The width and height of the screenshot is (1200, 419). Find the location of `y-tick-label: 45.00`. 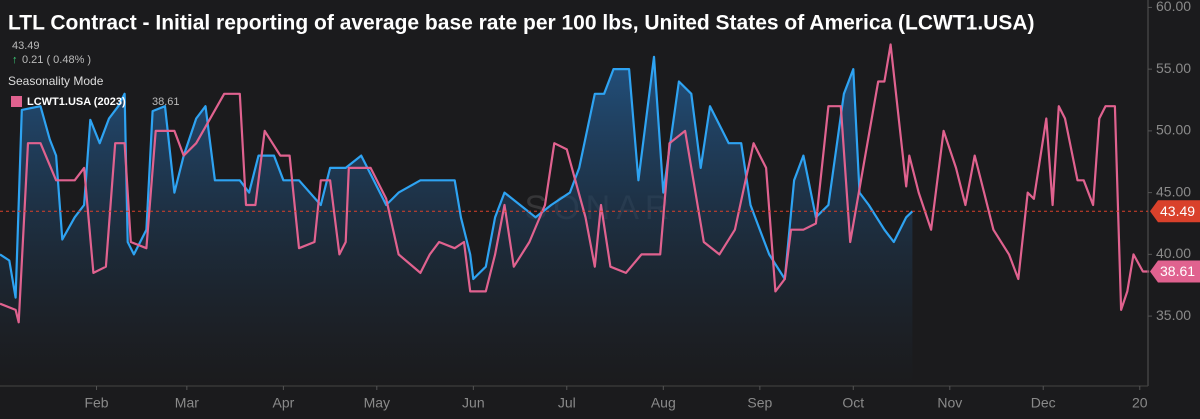

y-tick-label: 45.00 is located at coordinates (1173, 191).